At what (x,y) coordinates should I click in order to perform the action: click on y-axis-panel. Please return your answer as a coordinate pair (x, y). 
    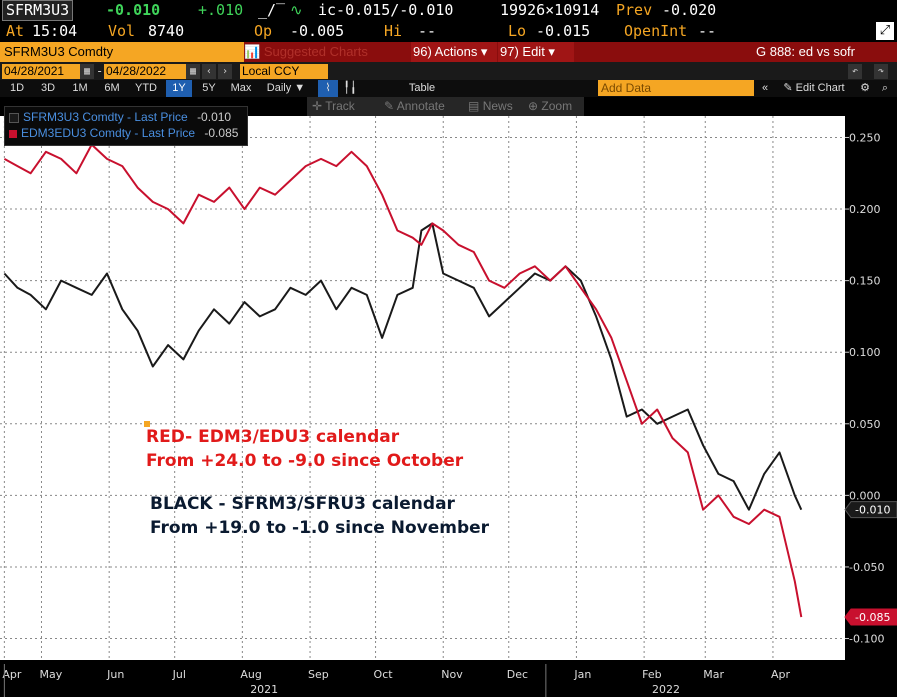
    Looking at the image, I should click on (871, 406).